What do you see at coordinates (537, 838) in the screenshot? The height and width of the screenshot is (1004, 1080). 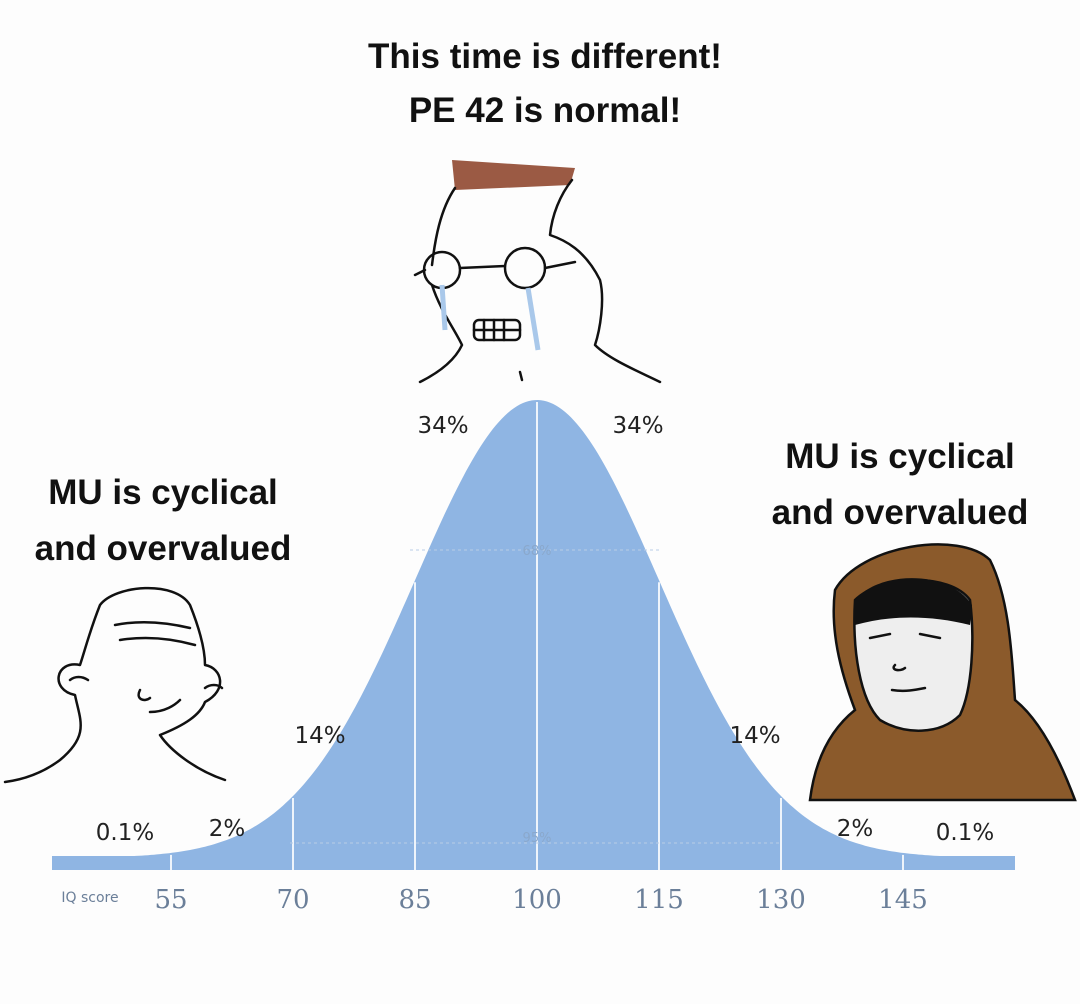 I see `band-label: 95%` at bounding box center [537, 838].